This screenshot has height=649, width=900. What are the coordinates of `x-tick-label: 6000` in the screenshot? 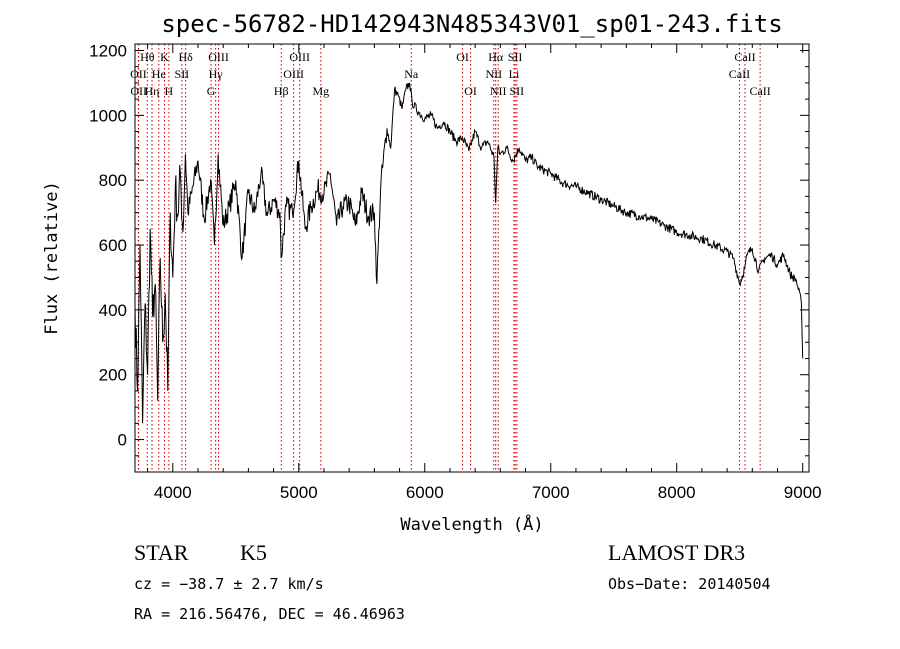 It's located at (425, 492).